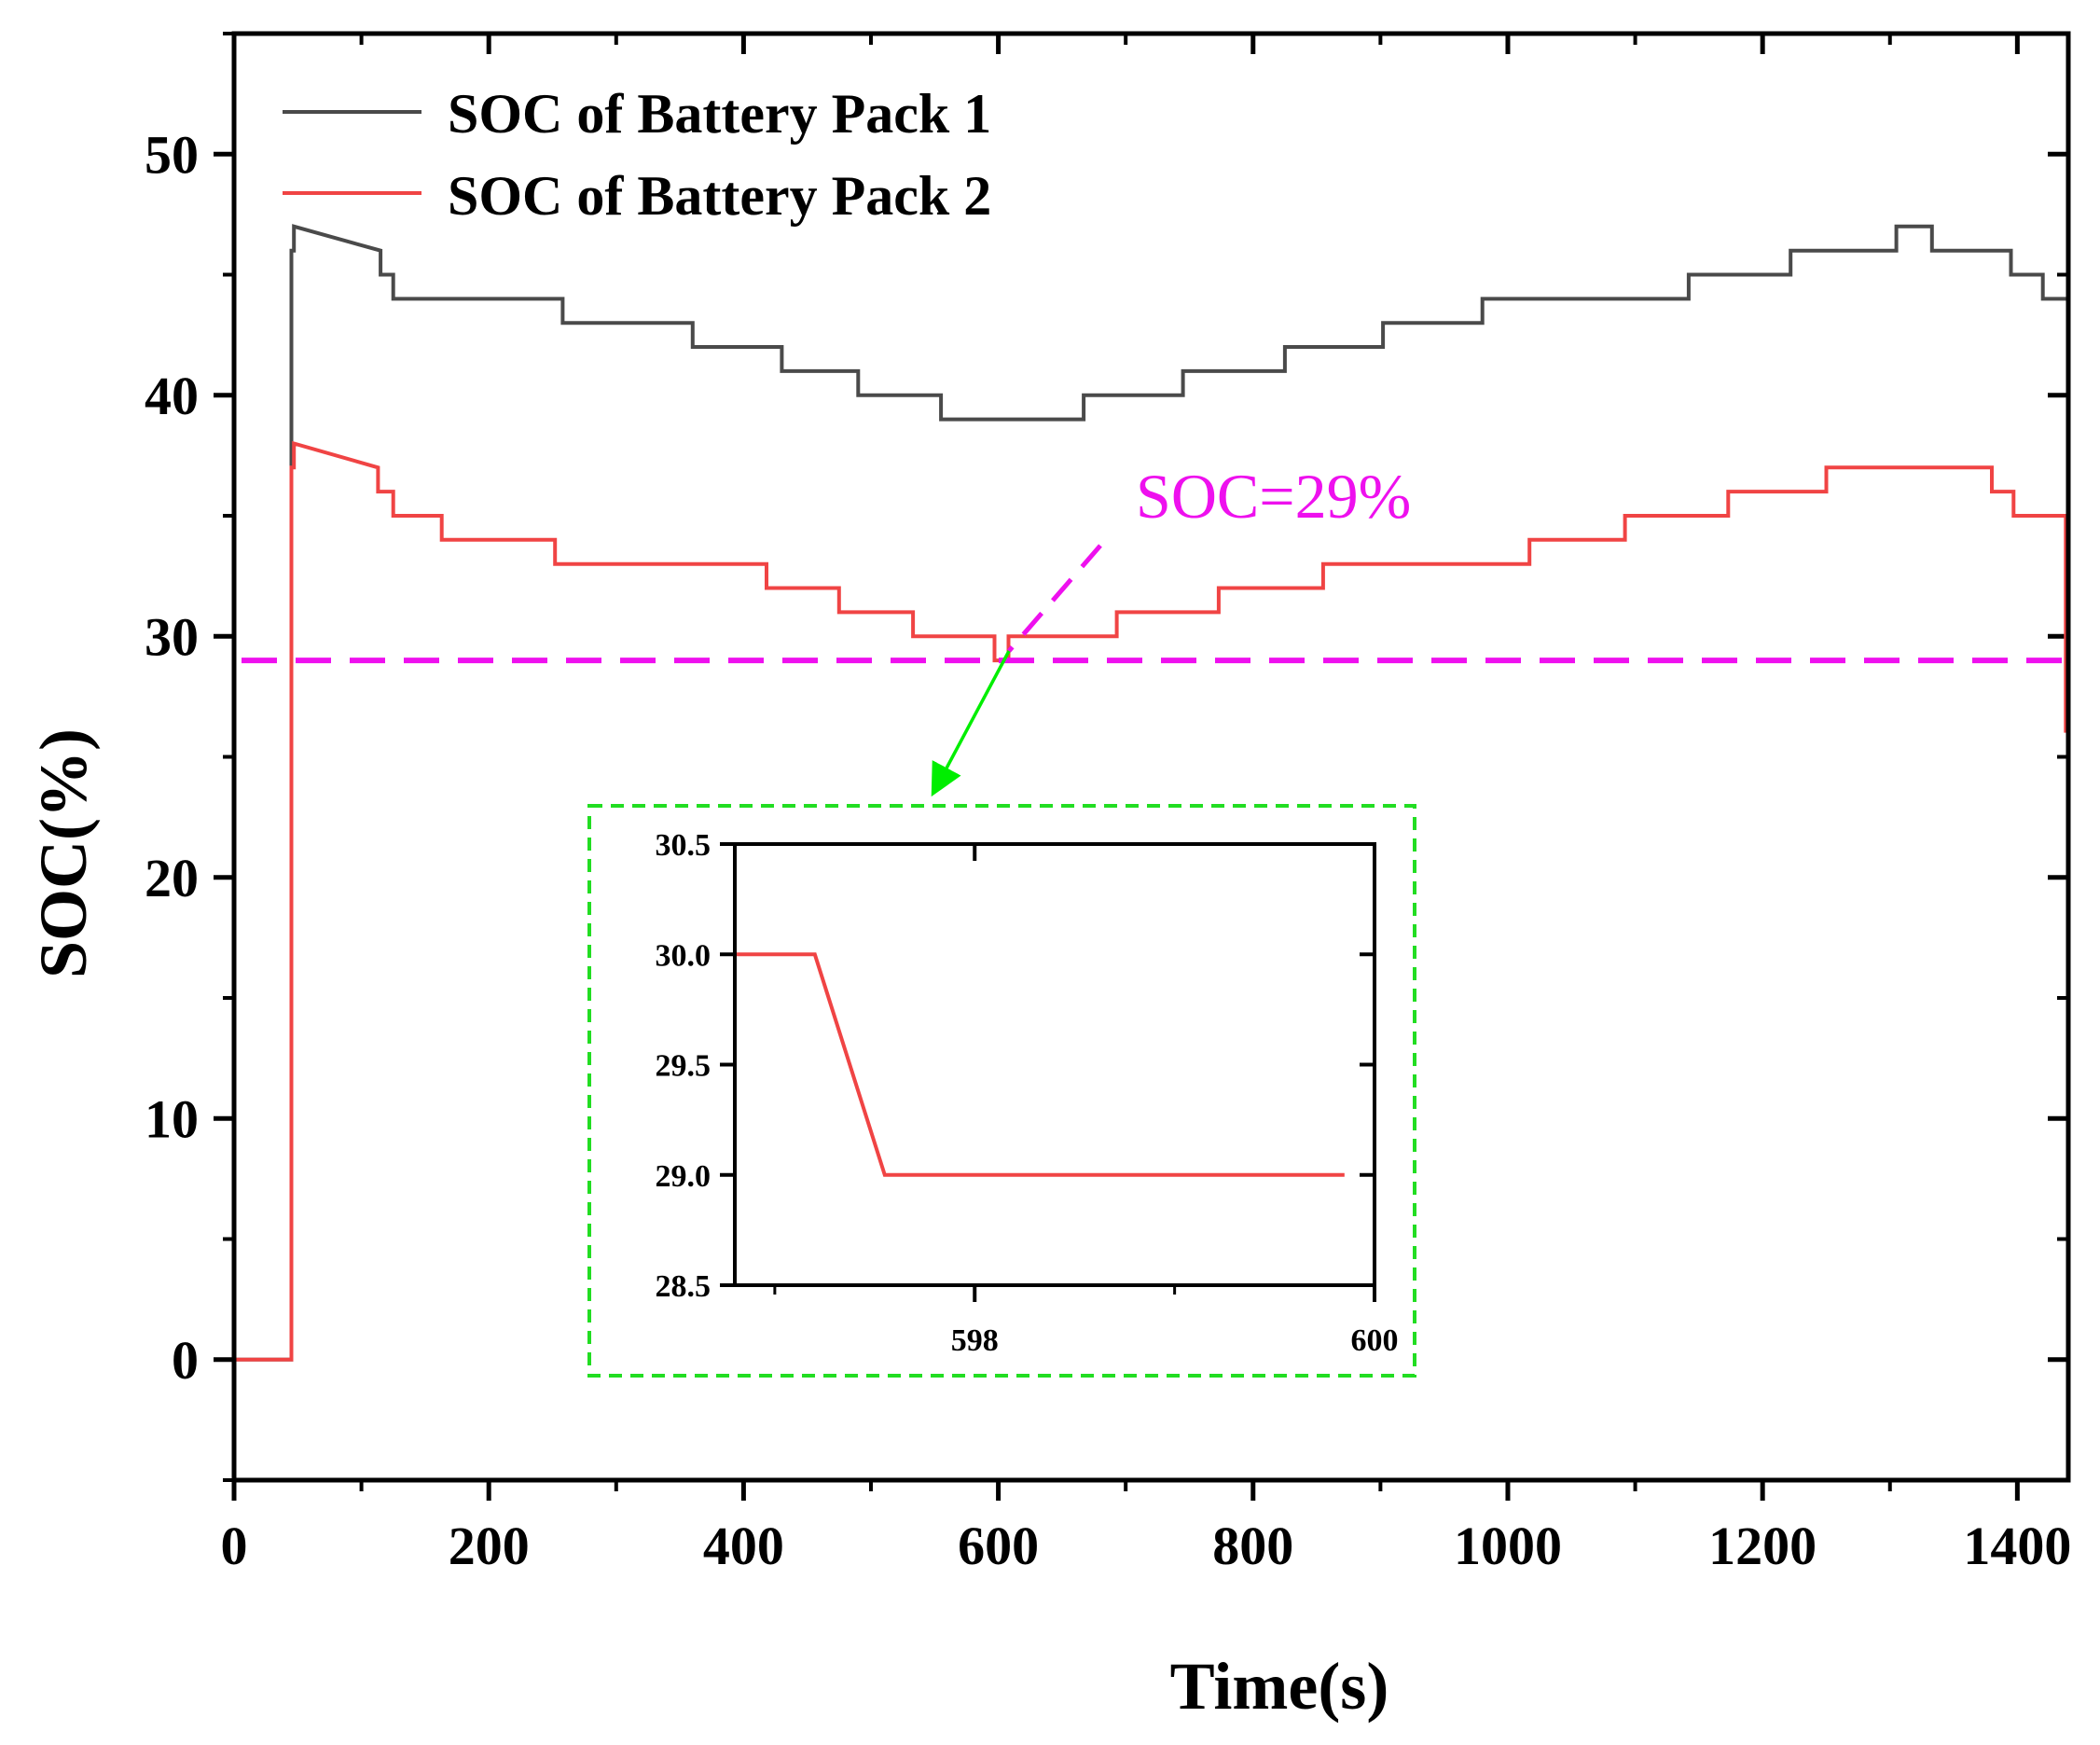 Image resolution: width=2100 pixels, height=1745 pixels. I want to click on x-tick-label: 600, so click(998, 1546).